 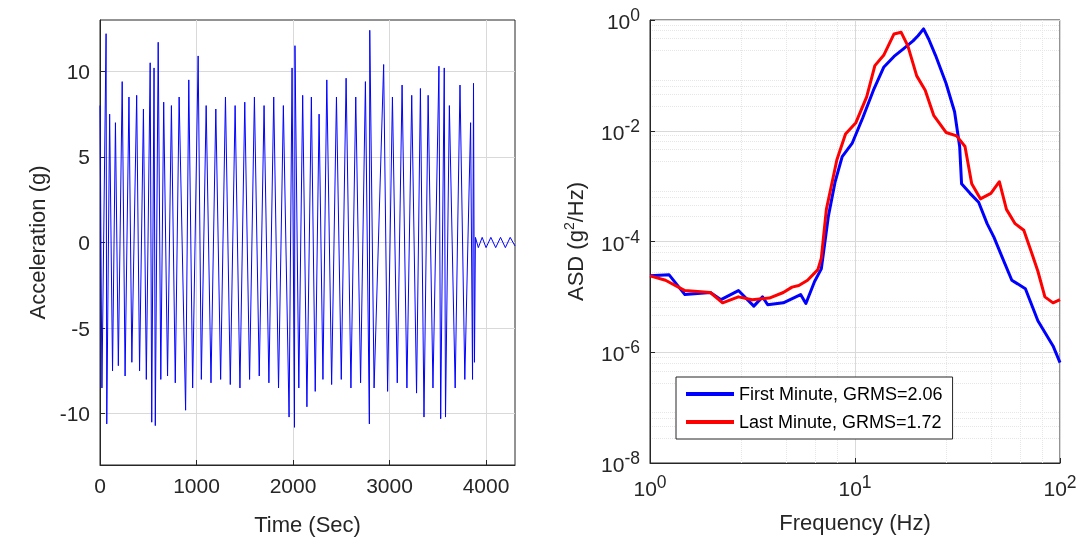 I want to click on y-tick-label: -10, so click(x=74, y=414).